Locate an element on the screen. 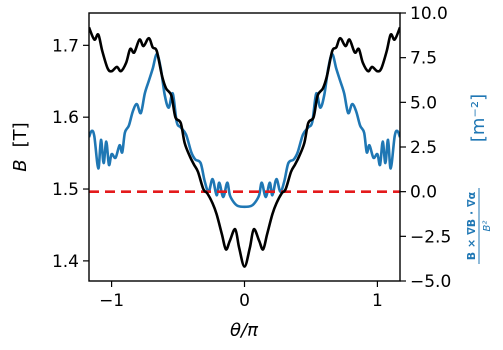 The height and width of the screenshot is (350, 503). y-left-axis-label: B [T] is located at coordinates (20, 146).